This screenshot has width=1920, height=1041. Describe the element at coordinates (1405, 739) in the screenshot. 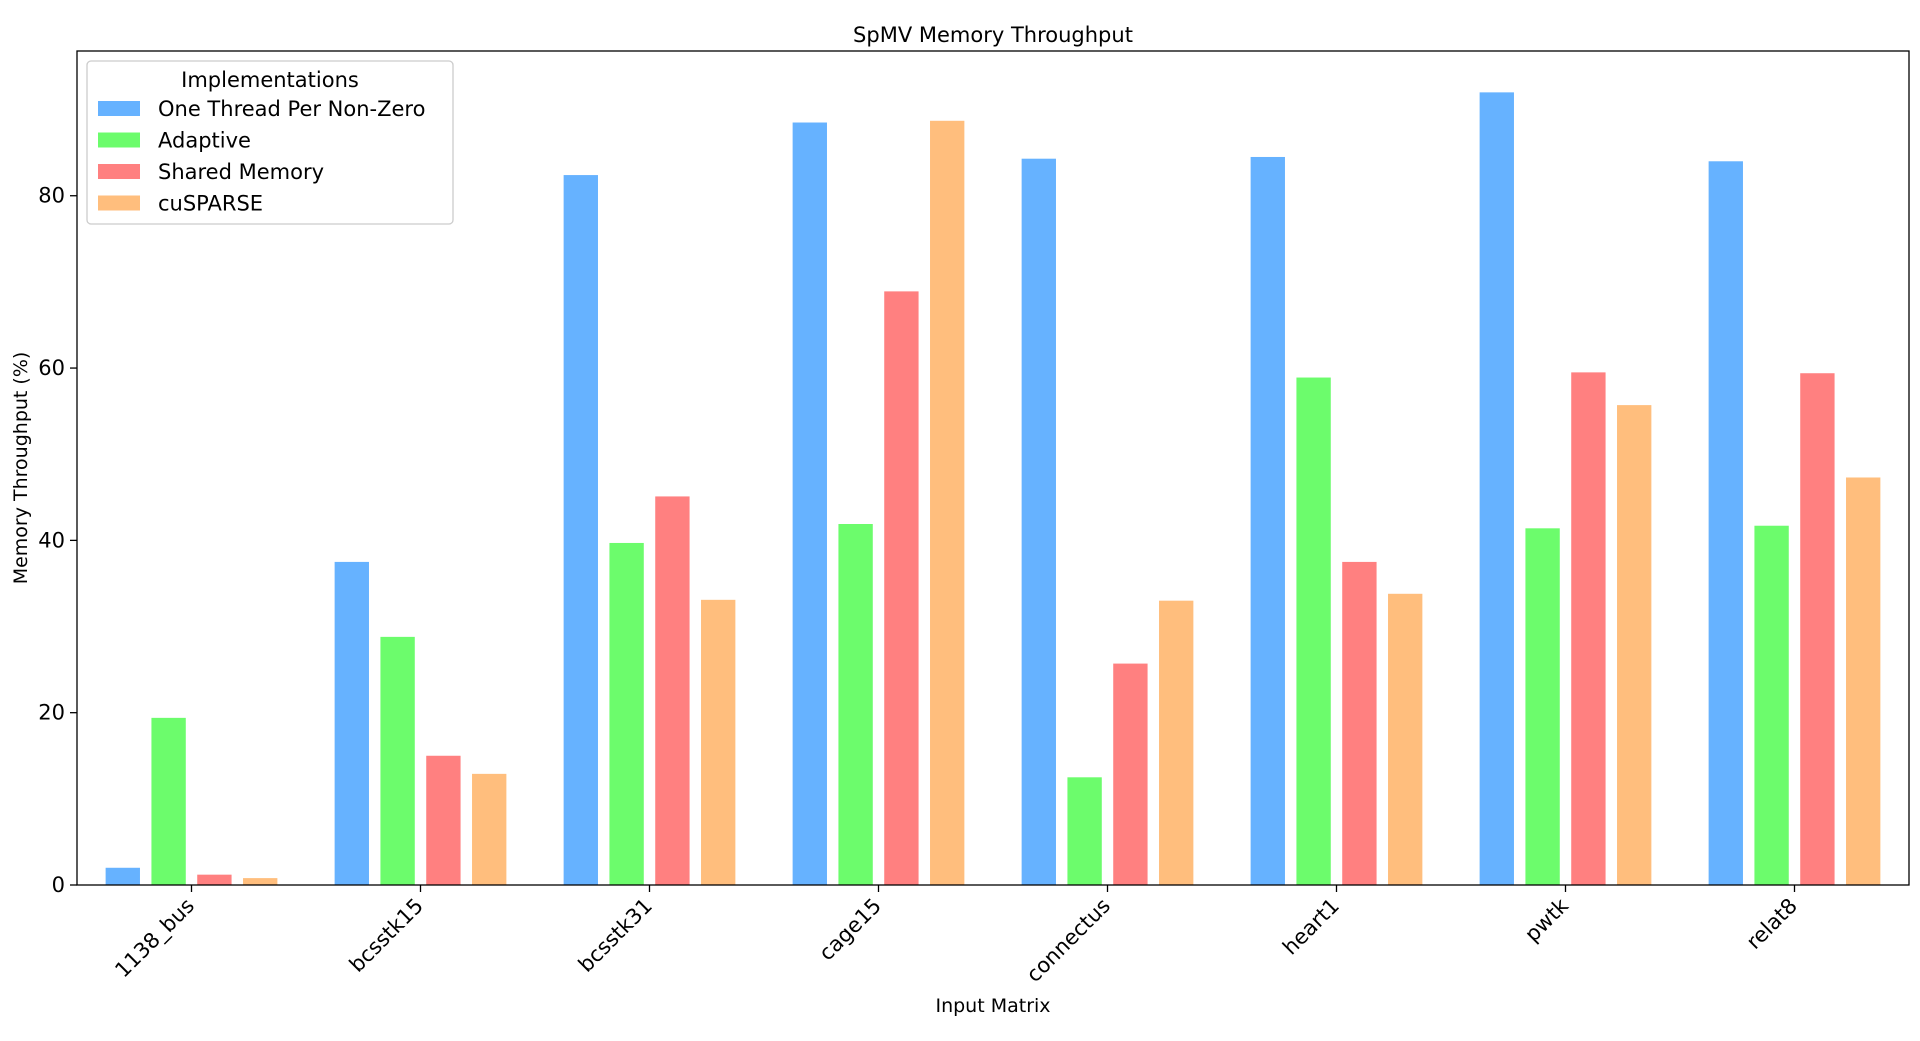

I see `bar-cusparse-heart1` at that location.